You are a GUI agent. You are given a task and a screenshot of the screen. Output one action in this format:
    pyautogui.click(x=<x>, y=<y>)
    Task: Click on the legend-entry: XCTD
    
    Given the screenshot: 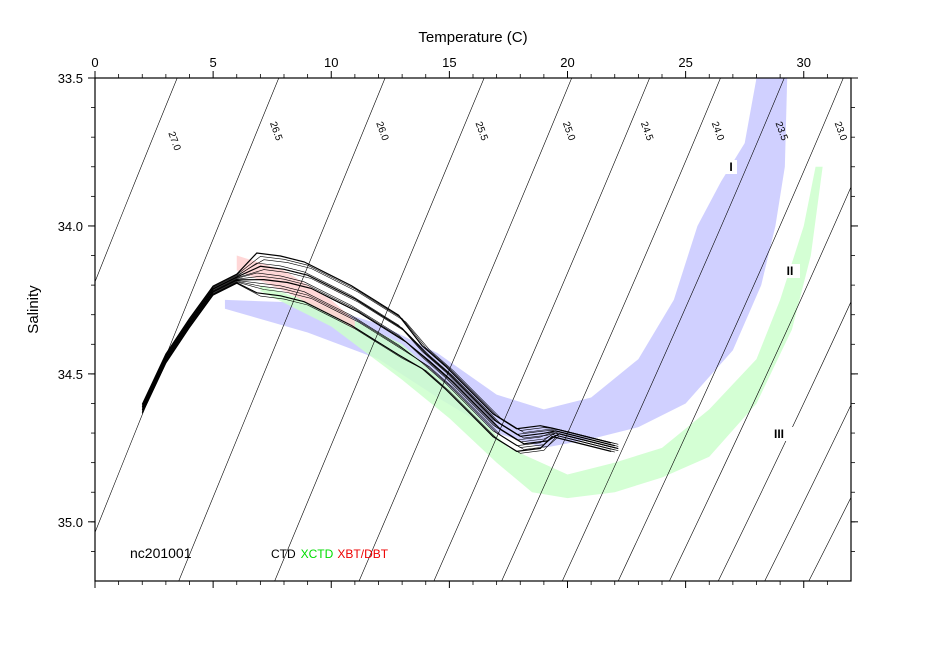 What is the action you would take?
    pyautogui.click(x=317, y=554)
    